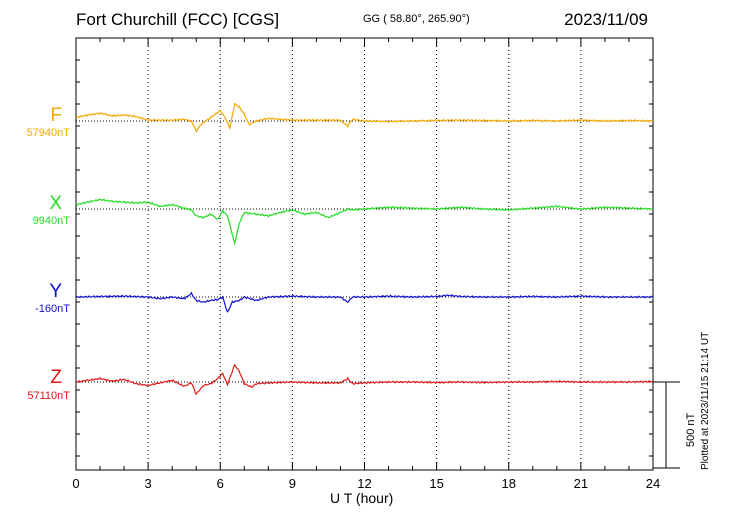 The image size is (730, 520). What do you see at coordinates (55, 203) in the screenshot?
I see `series-x-name: X` at bounding box center [55, 203].